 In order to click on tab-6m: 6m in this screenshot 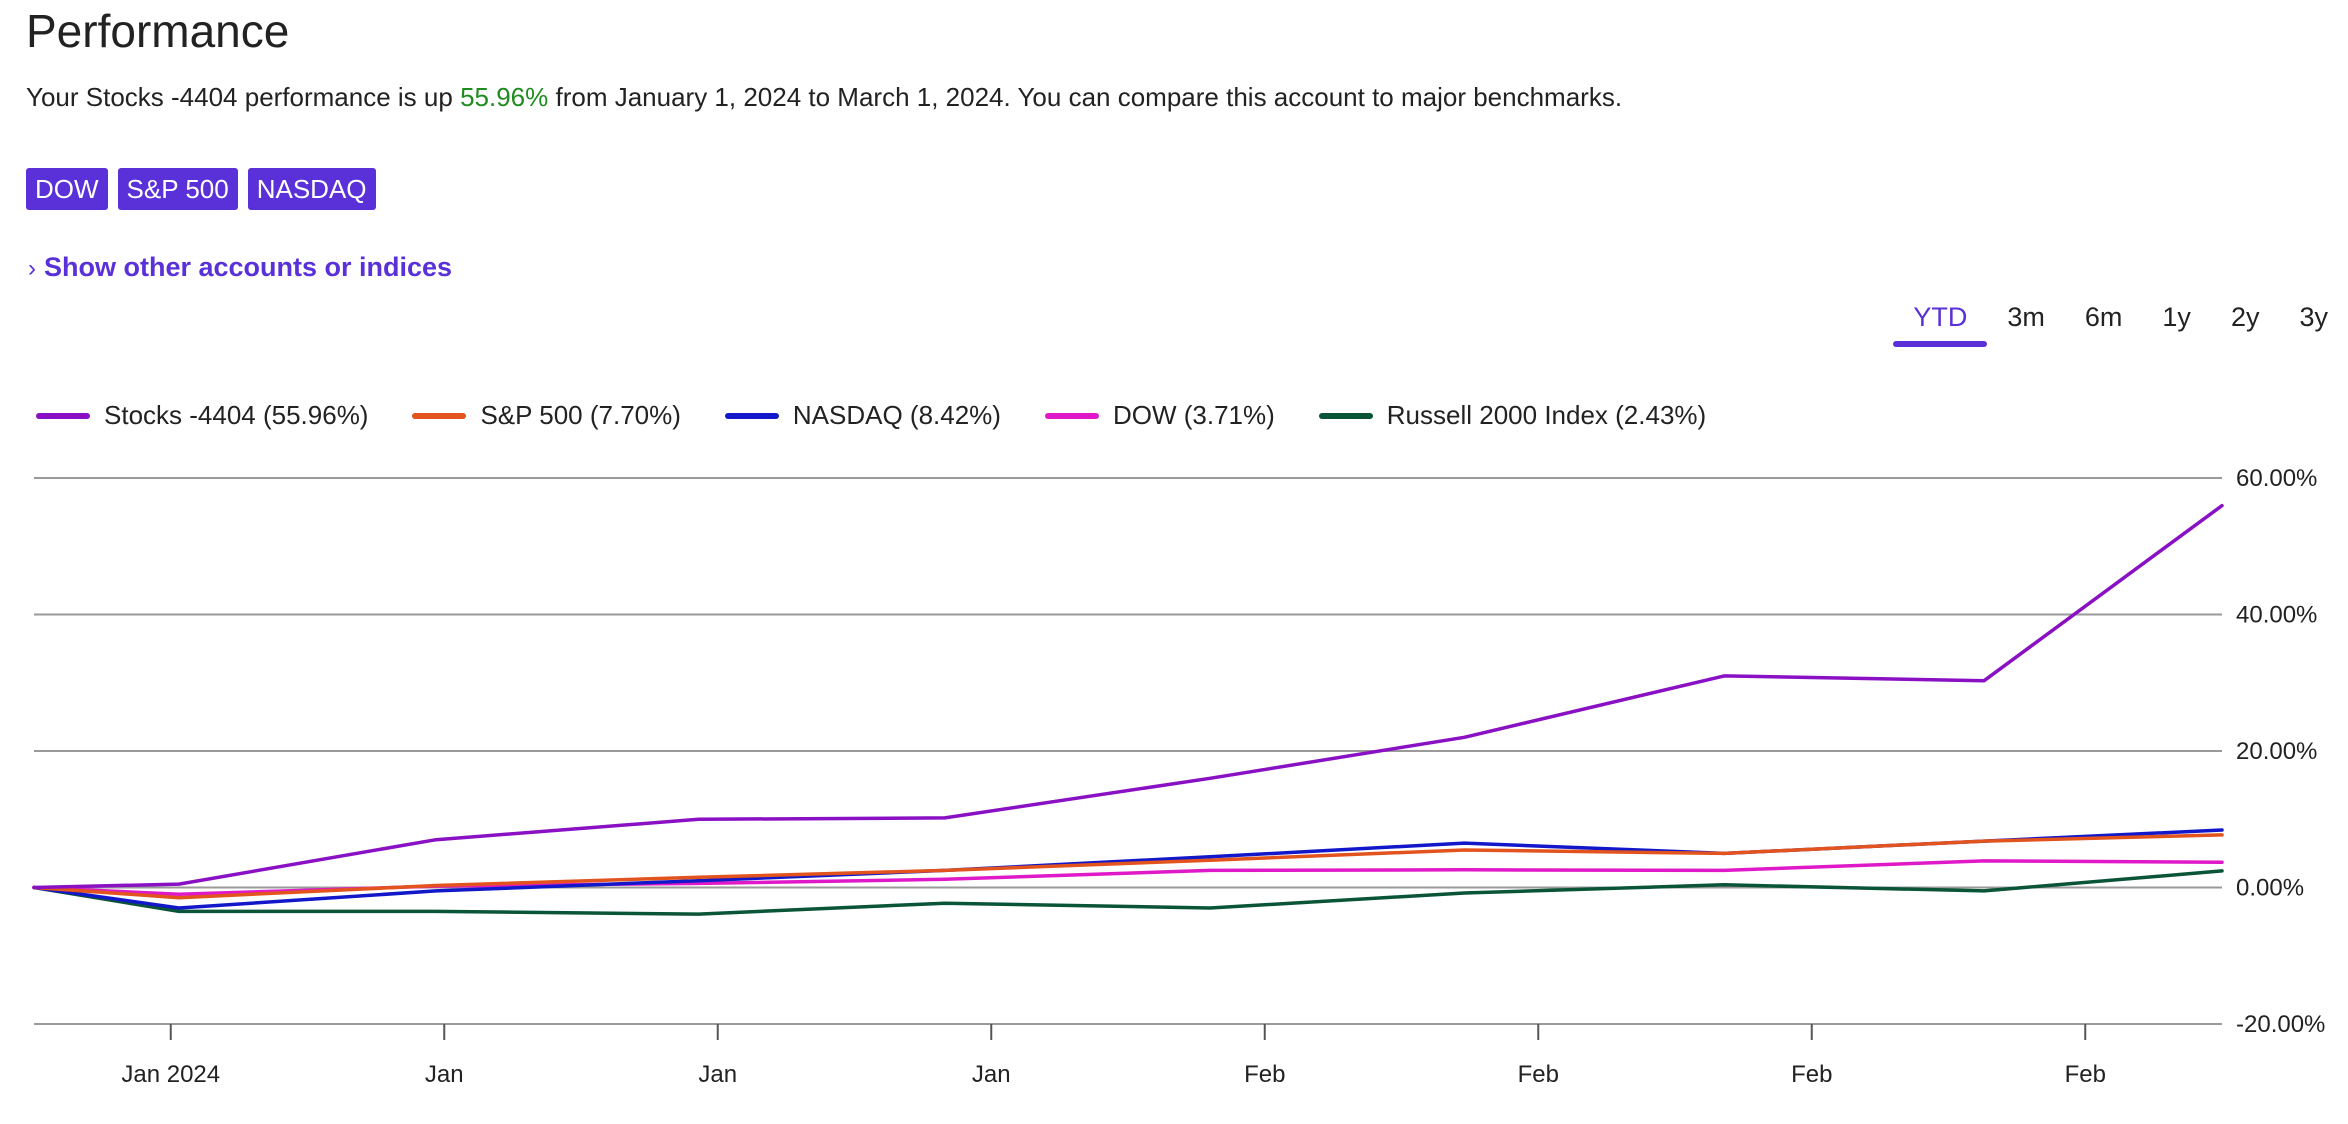, I will do `click(2103, 317)`.